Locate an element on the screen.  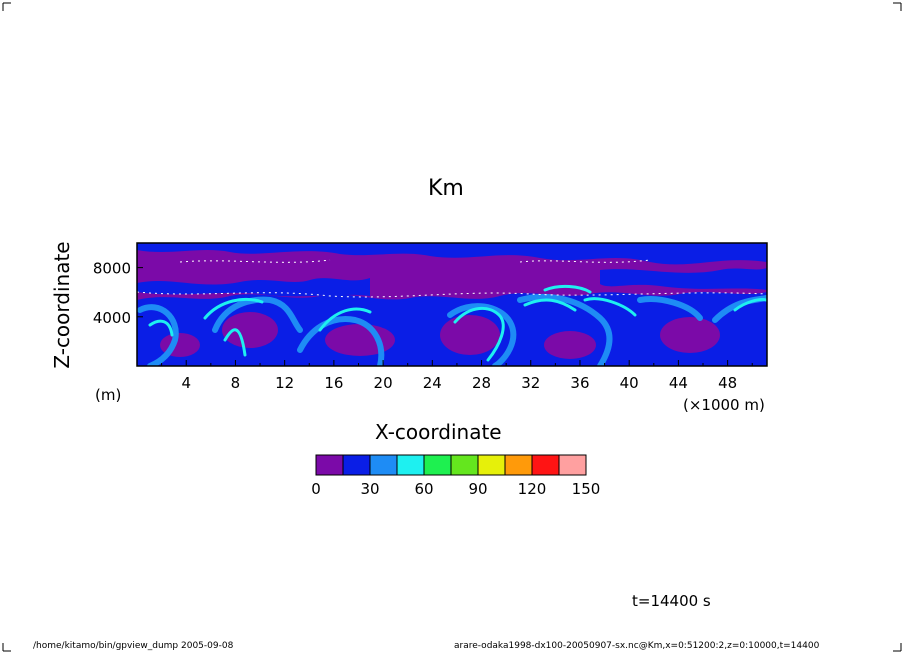
x-axis-label: X-coordinate is located at coordinates (438, 432).